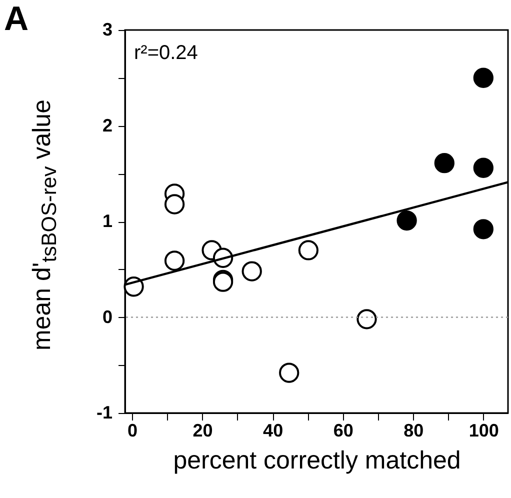 The height and width of the screenshot is (498, 511). What do you see at coordinates (107, 316) in the screenshot?
I see `y-tick-label: 0` at bounding box center [107, 316].